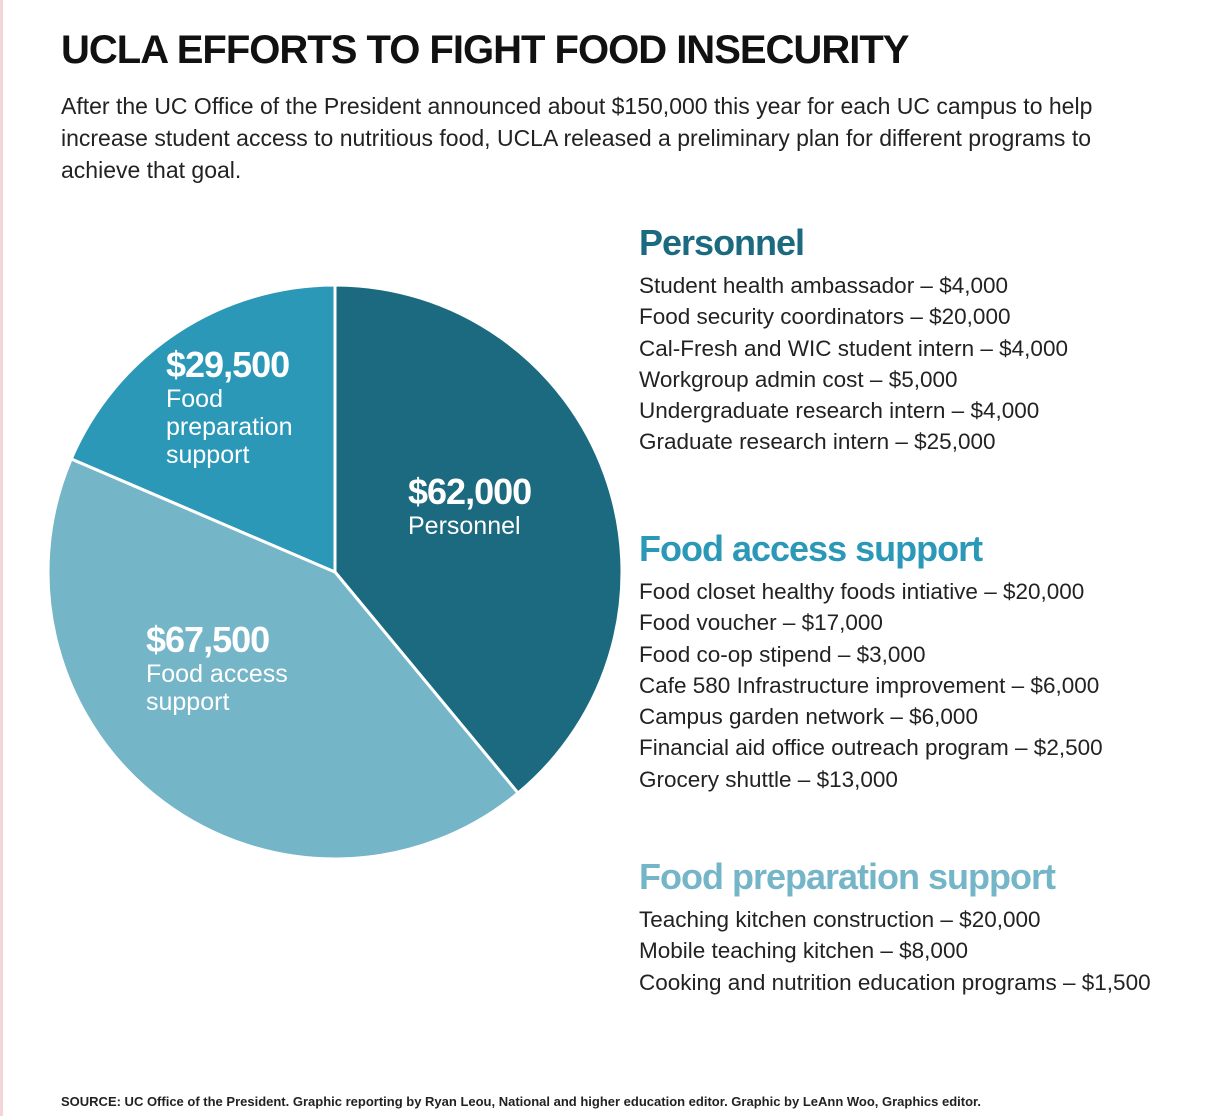 This screenshot has height=1116, width=1230. What do you see at coordinates (782, 654) in the screenshot?
I see `breakdown-item: Food co-op stipend – $3,000` at bounding box center [782, 654].